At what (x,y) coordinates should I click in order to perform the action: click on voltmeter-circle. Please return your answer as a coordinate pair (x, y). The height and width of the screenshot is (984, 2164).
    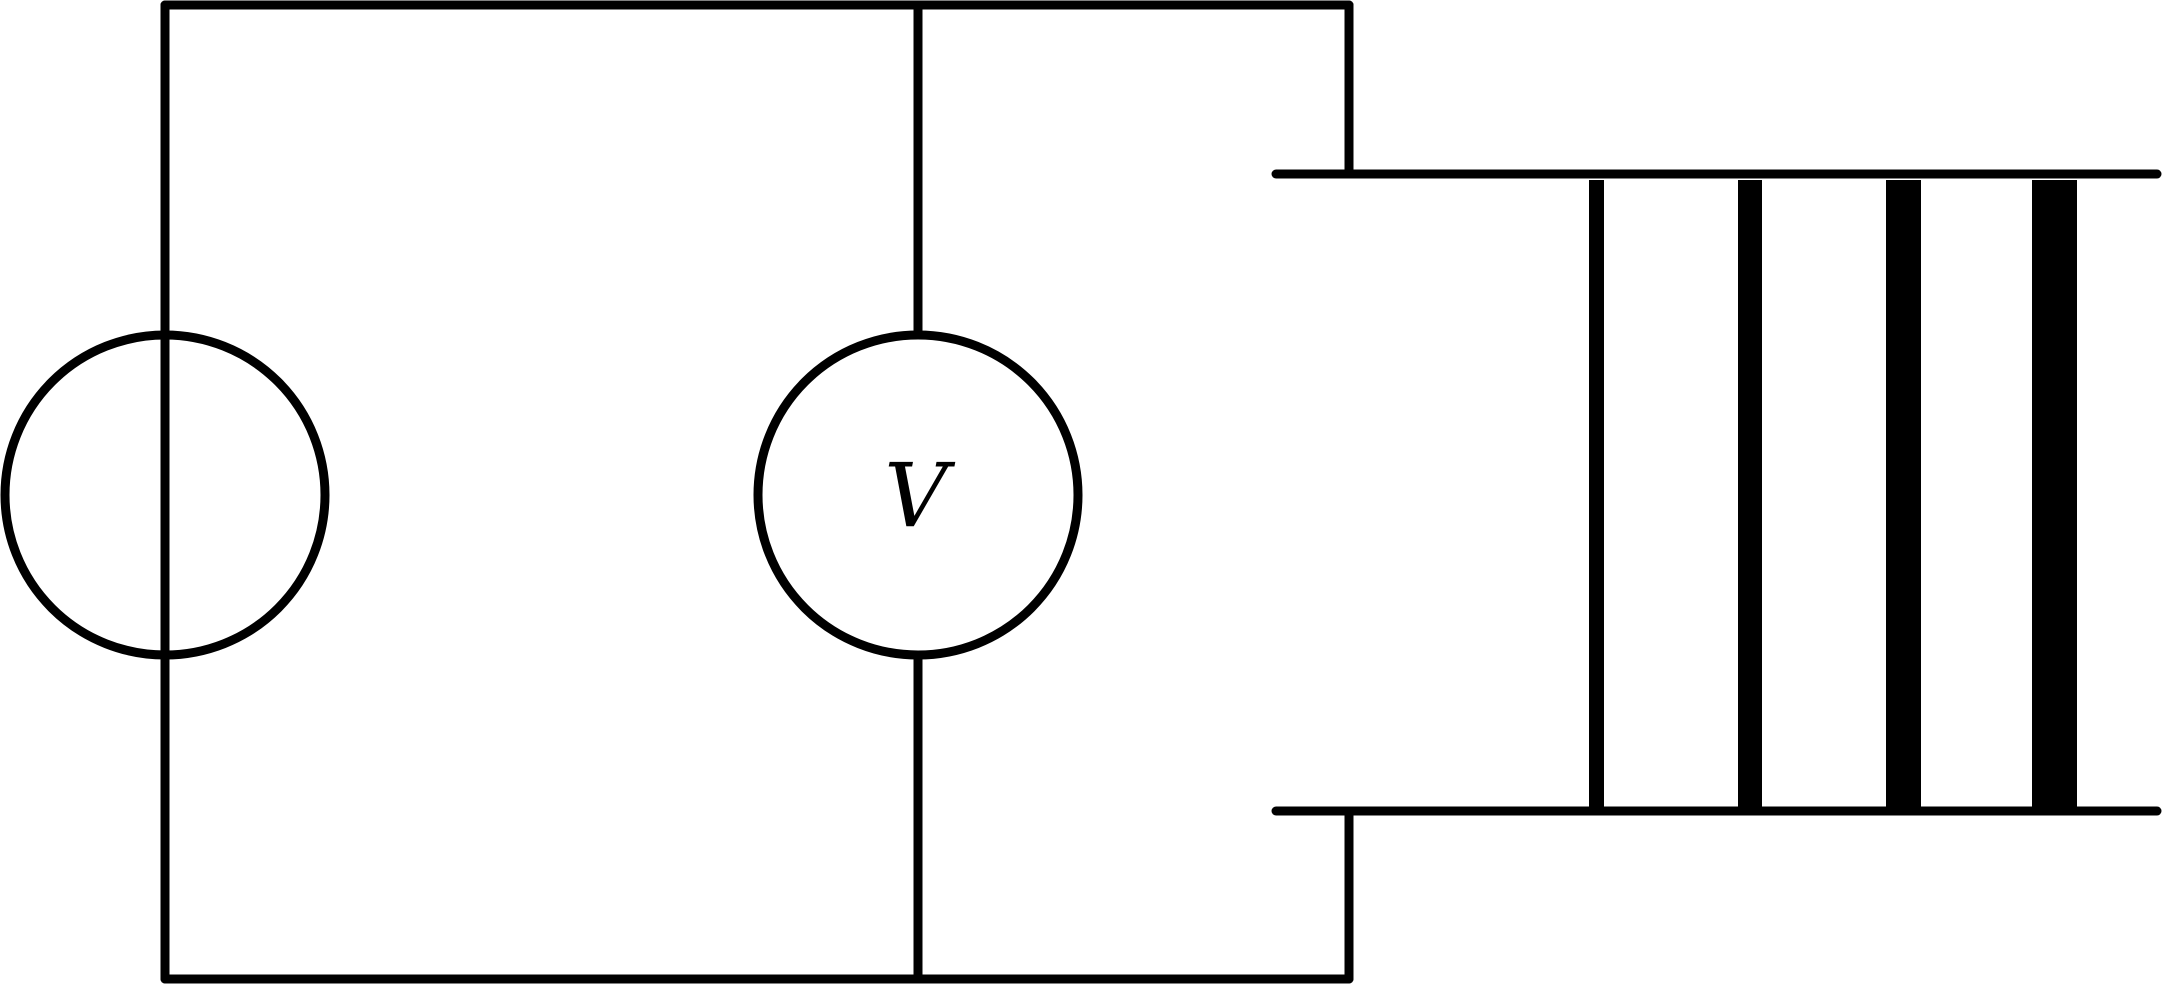
    Looking at the image, I should click on (918, 495).